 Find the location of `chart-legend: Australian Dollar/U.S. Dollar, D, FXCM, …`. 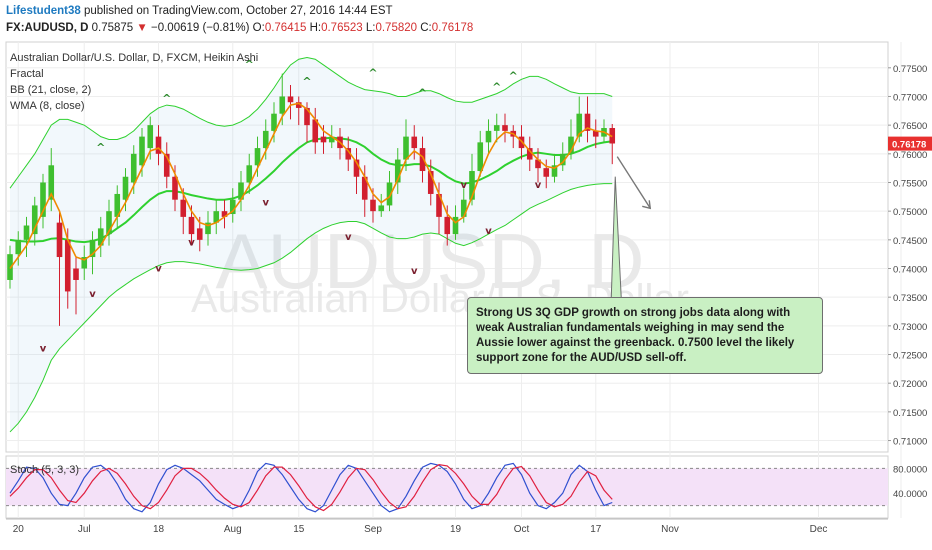

chart-legend: Australian Dollar/U.S. Dollar, D, FXCM, … is located at coordinates (134, 82).